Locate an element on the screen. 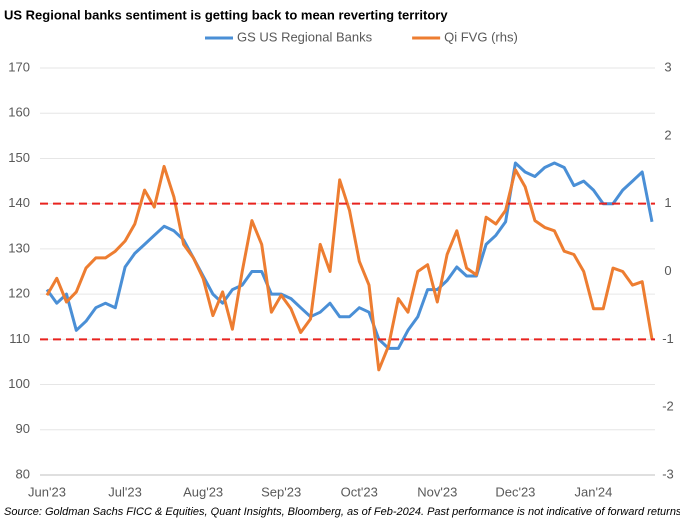 The height and width of the screenshot is (527, 680). x-tick-label: Jul'23 is located at coordinates (125, 491).